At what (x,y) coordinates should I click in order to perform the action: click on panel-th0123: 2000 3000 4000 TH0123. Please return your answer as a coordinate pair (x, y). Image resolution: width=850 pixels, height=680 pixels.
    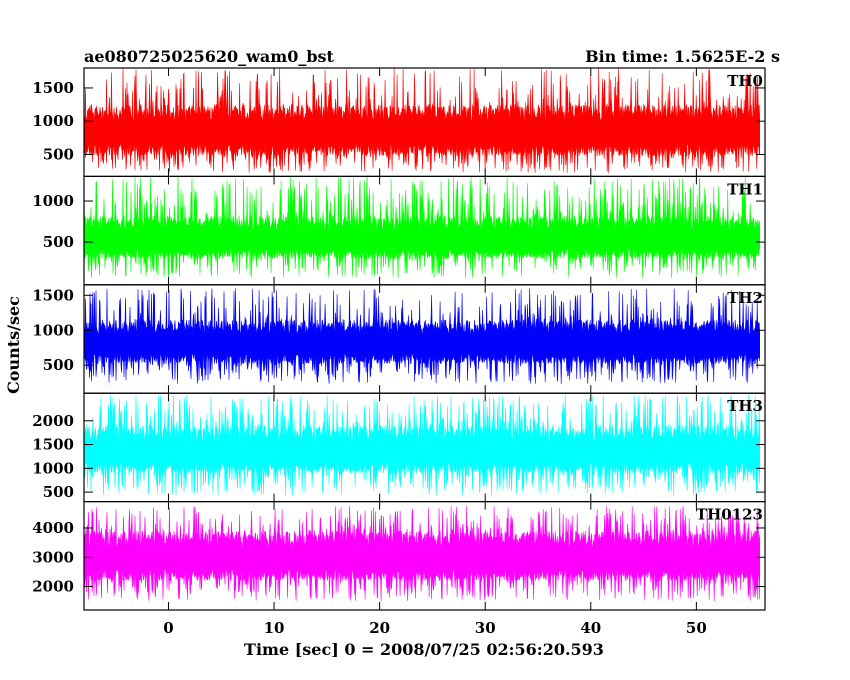
    Looking at the image, I should click on (399, 556).